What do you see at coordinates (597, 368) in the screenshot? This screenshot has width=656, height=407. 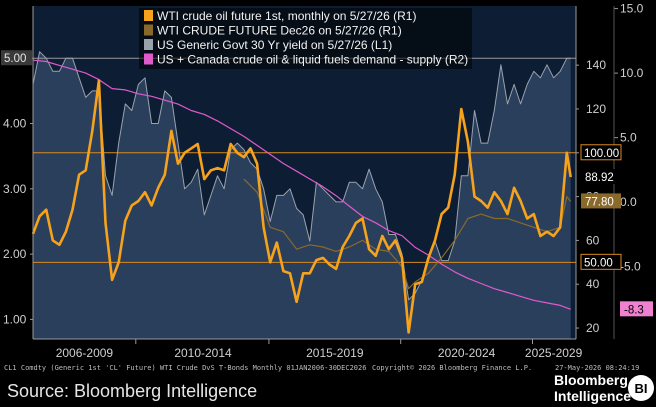 I see `footer-timestamp: 27-May-2026 08:24:19` at bounding box center [597, 368].